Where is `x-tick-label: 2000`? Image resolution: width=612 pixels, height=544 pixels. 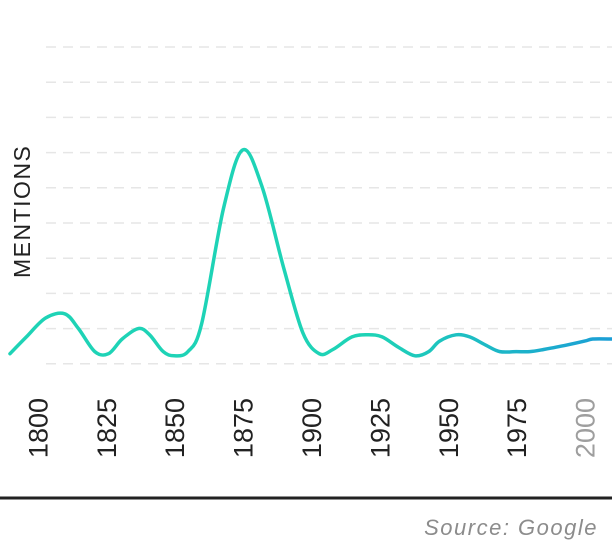 x-tick-label: 2000 is located at coordinates (586, 428).